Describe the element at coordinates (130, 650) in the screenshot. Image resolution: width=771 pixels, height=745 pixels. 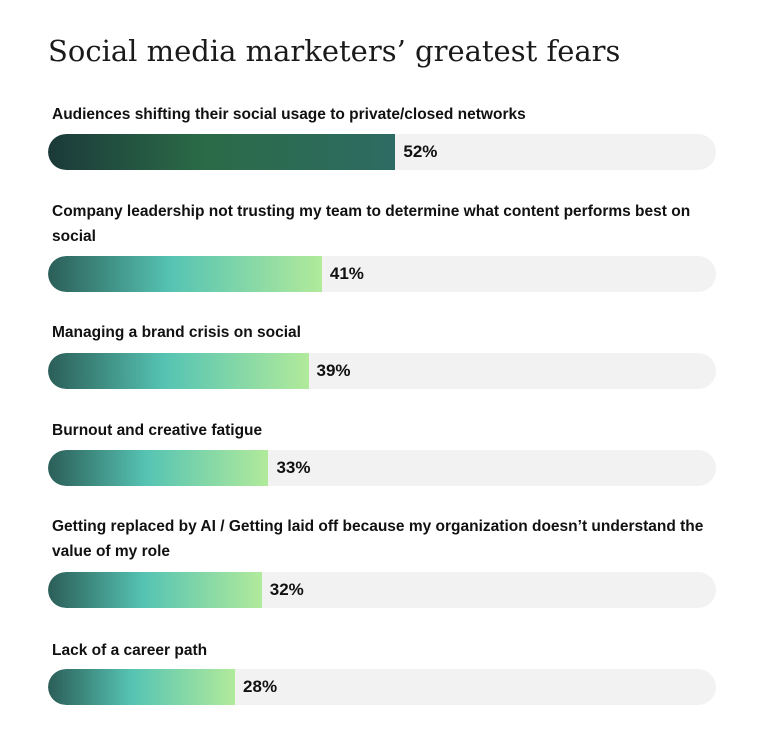
I see `bar-label: Lack of a career path` at that location.